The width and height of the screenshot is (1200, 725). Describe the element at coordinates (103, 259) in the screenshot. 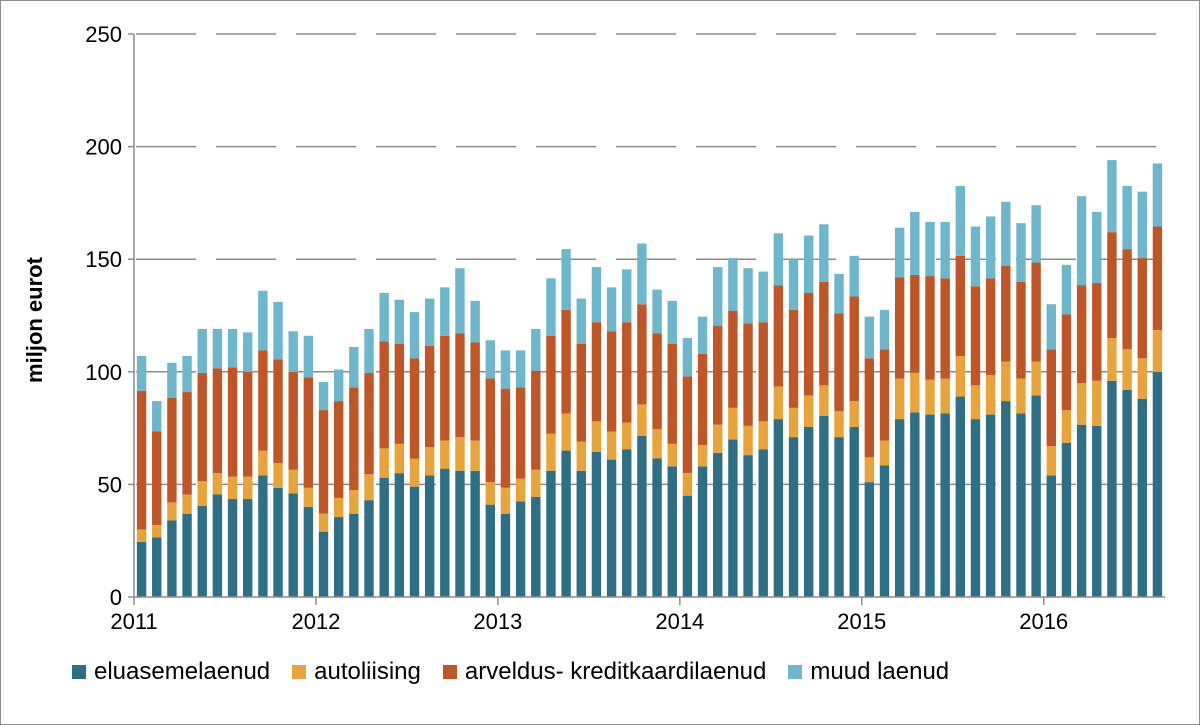

I see `y-tick-label: 150` at that location.